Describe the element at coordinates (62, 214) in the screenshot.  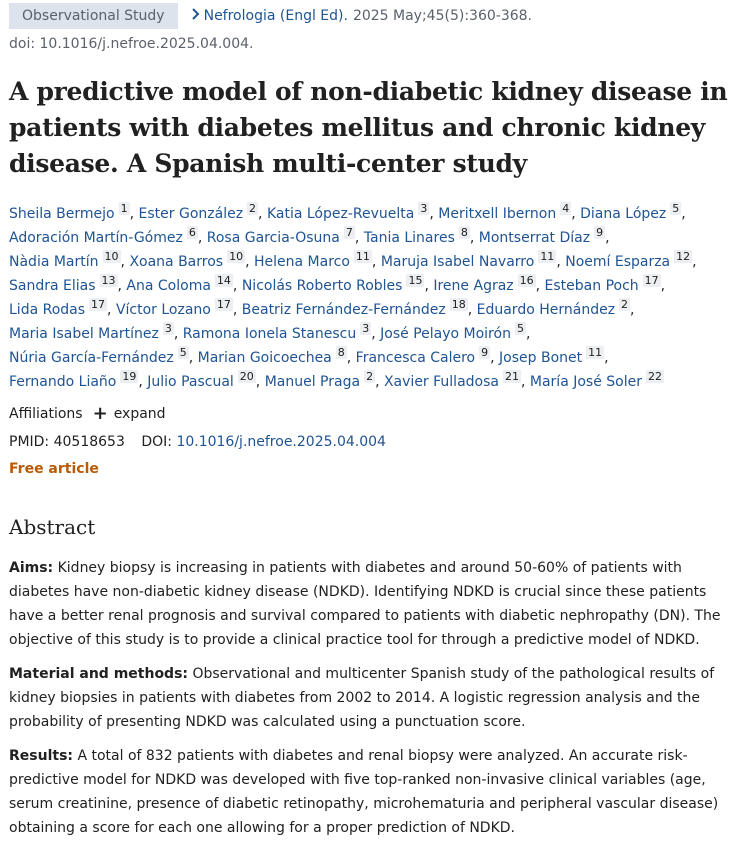
I see `author-link: Sheila Bermejo` at that location.